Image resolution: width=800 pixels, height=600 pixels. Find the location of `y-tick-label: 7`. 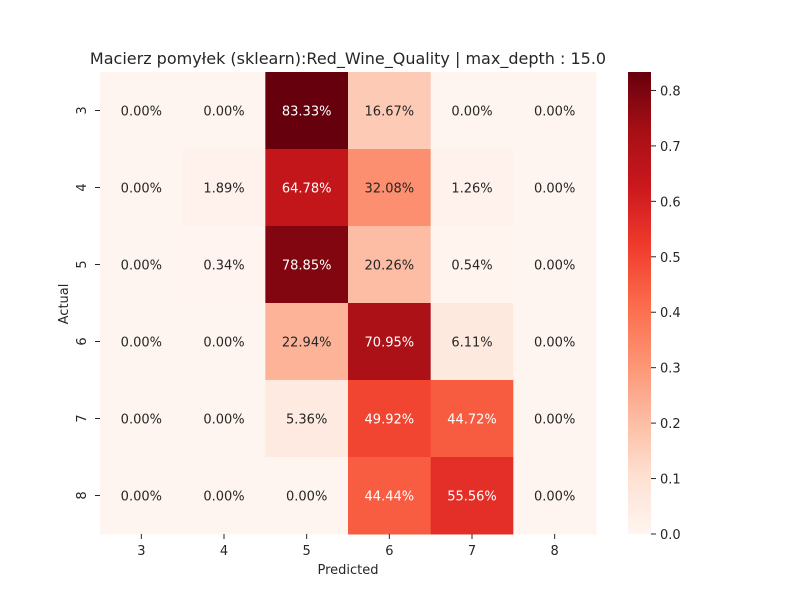

y-tick-label: 7 is located at coordinates (82, 418).